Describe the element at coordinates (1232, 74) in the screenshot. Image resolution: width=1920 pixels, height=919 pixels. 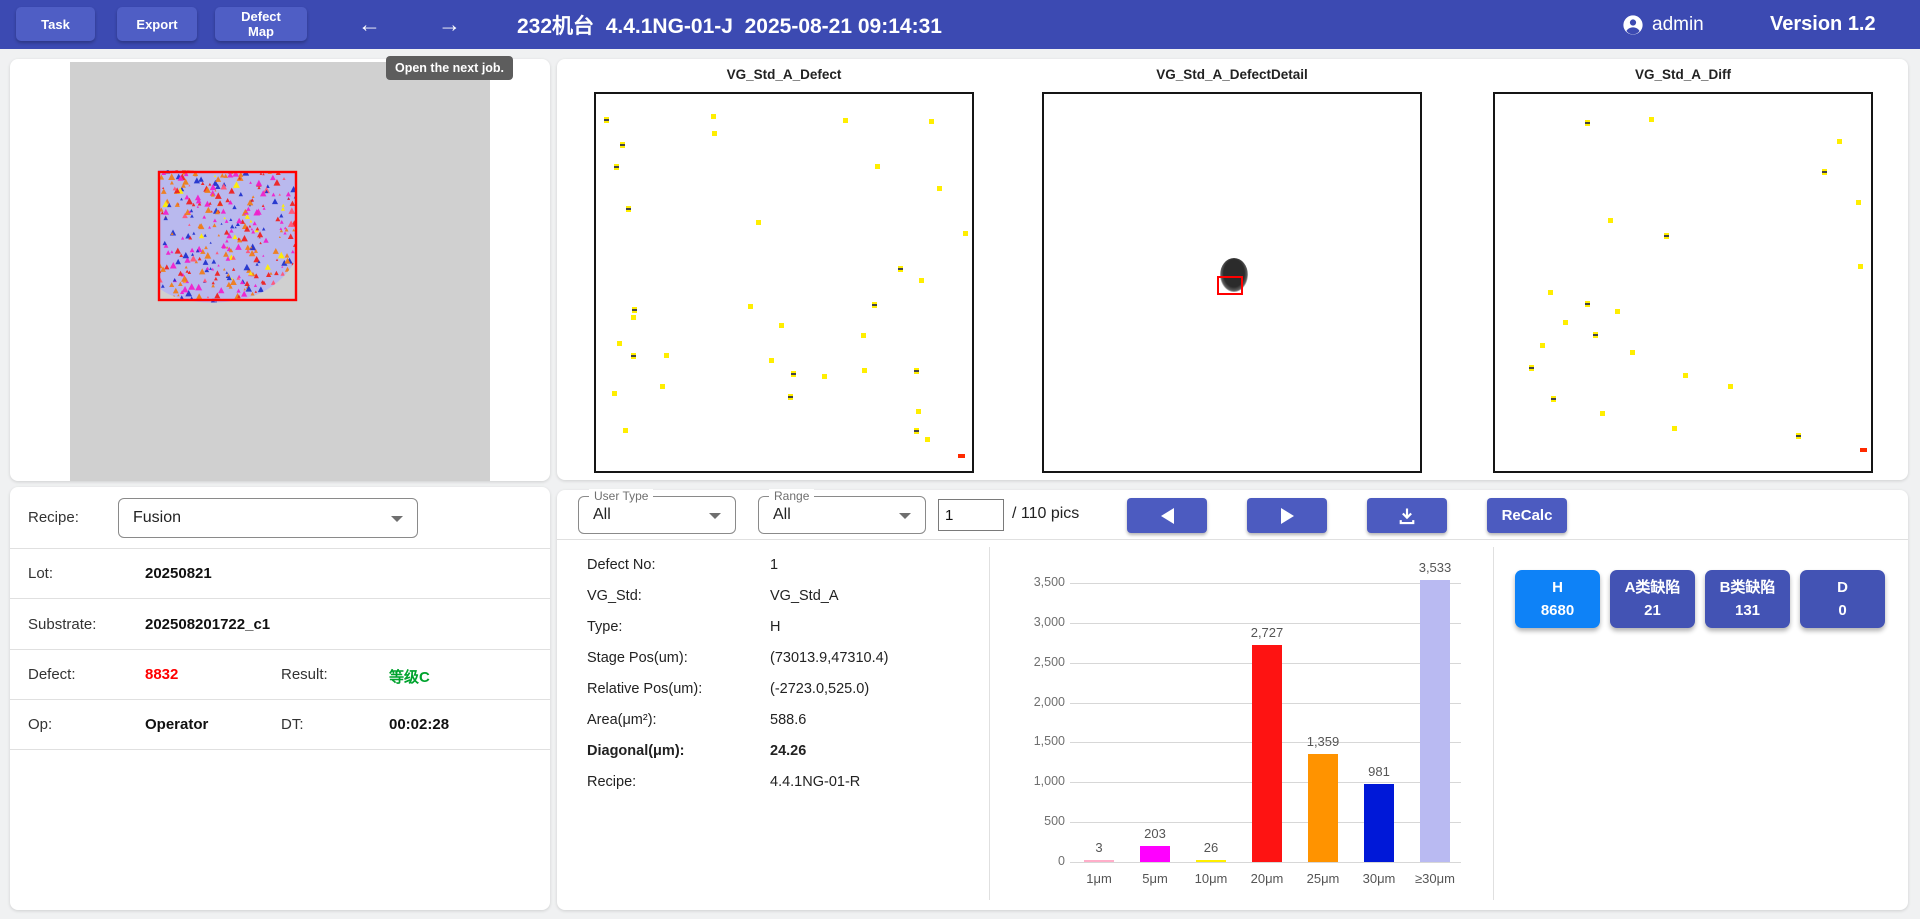
I see `panel-title-defectdetail: VG_Std_A_DefectDetail` at that location.